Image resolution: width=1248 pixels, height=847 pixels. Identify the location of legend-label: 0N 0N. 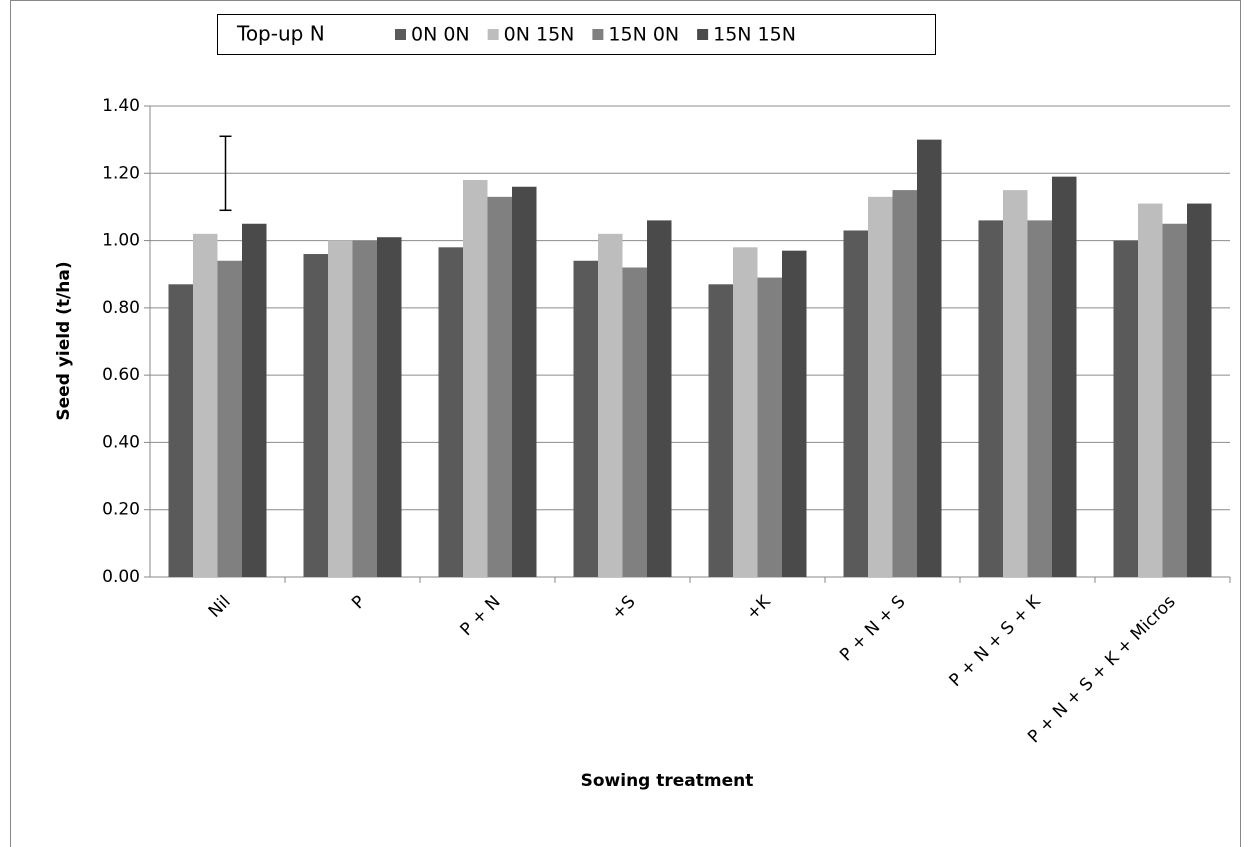
(440, 35).